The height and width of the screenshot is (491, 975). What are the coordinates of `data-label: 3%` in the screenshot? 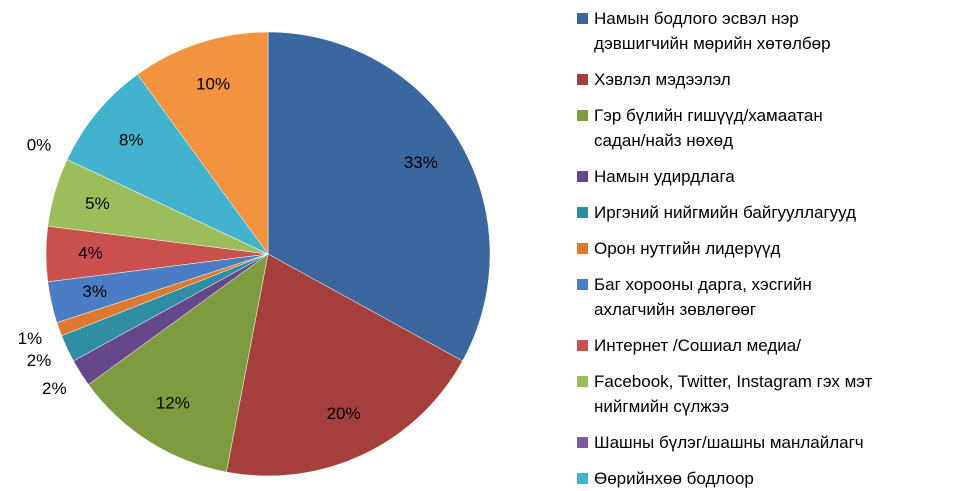 It's located at (94, 291).